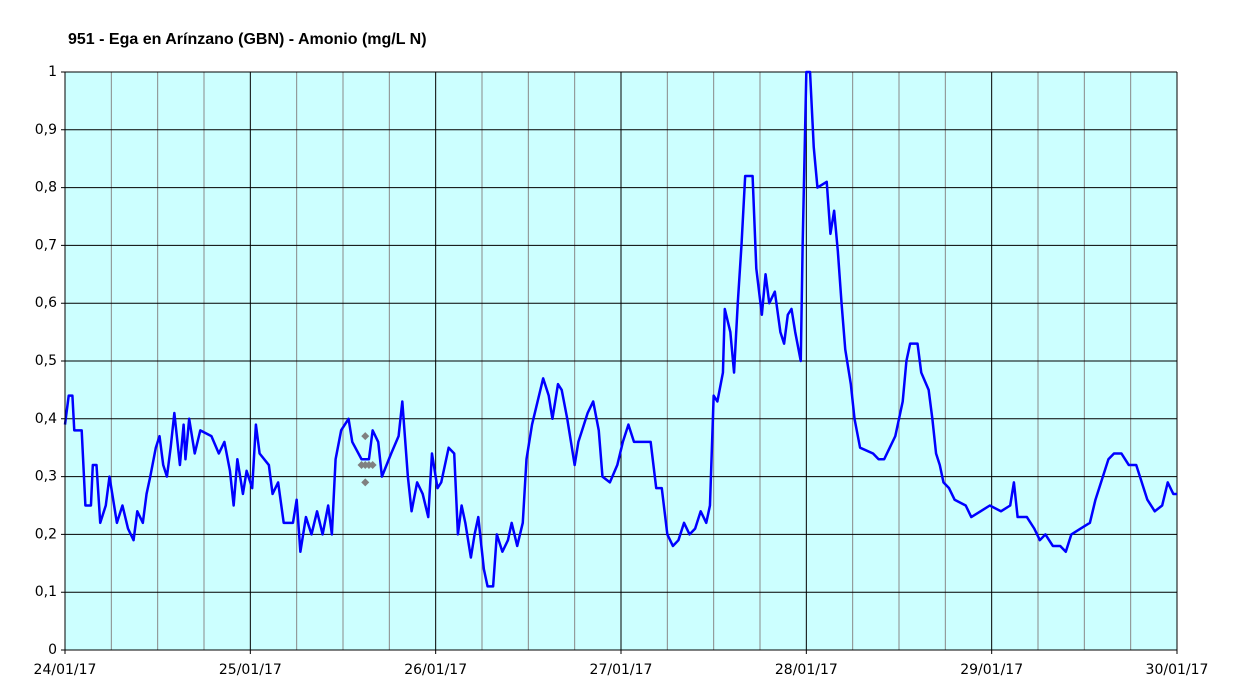 The width and height of the screenshot is (1238, 694). Describe the element at coordinates (991, 670) in the screenshot. I see `x-tick-label: 29/01/17` at that location.